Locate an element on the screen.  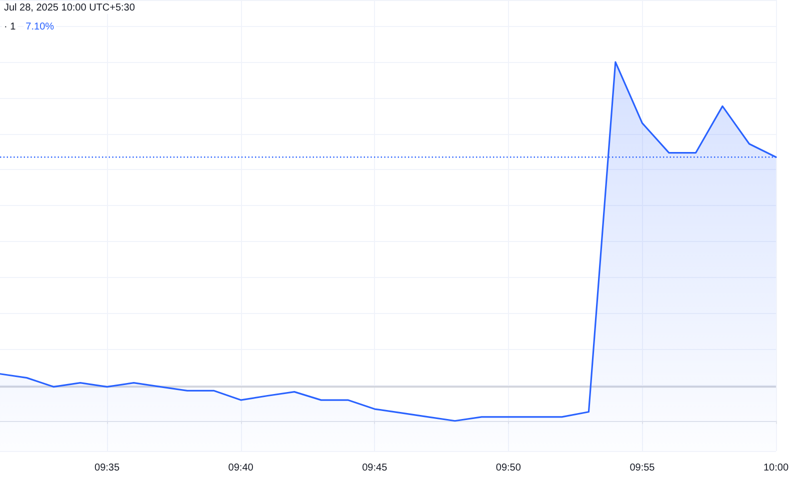
x-tick-label: 09:55 is located at coordinates (643, 468).